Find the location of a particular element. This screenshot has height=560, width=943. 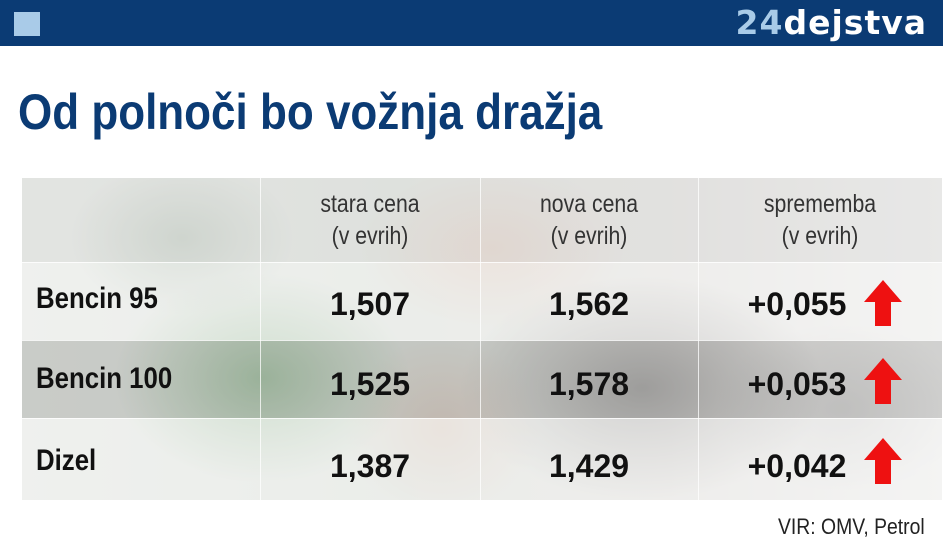

column-header-change: sprememba (v evrih) is located at coordinates (820, 220).